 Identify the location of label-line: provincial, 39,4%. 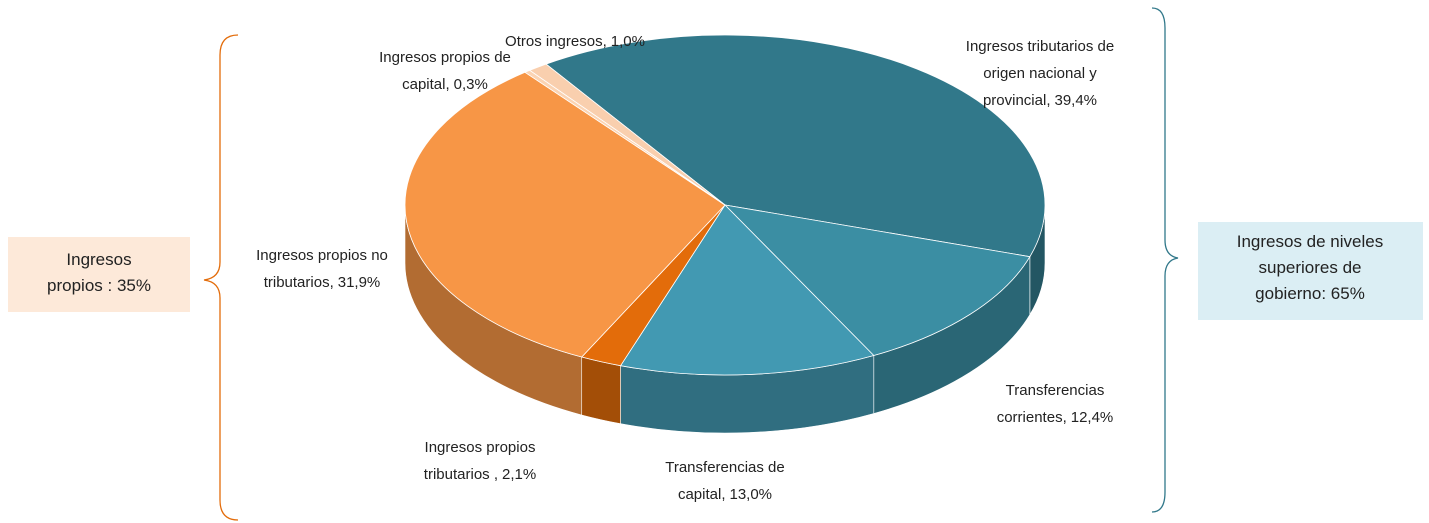
(1040, 100).